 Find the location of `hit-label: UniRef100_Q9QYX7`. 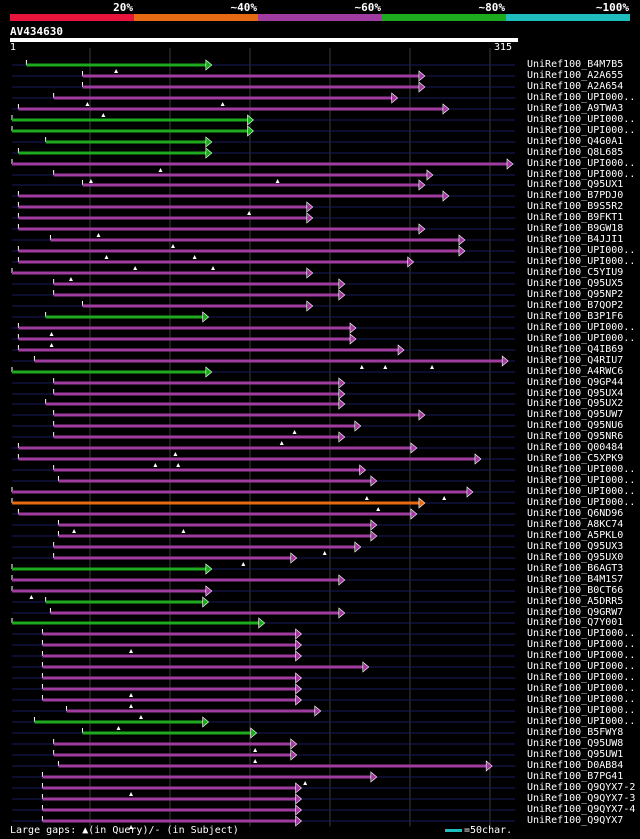

hit-label: UniRef100_Q9QYX7 is located at coordinates (575, 820).